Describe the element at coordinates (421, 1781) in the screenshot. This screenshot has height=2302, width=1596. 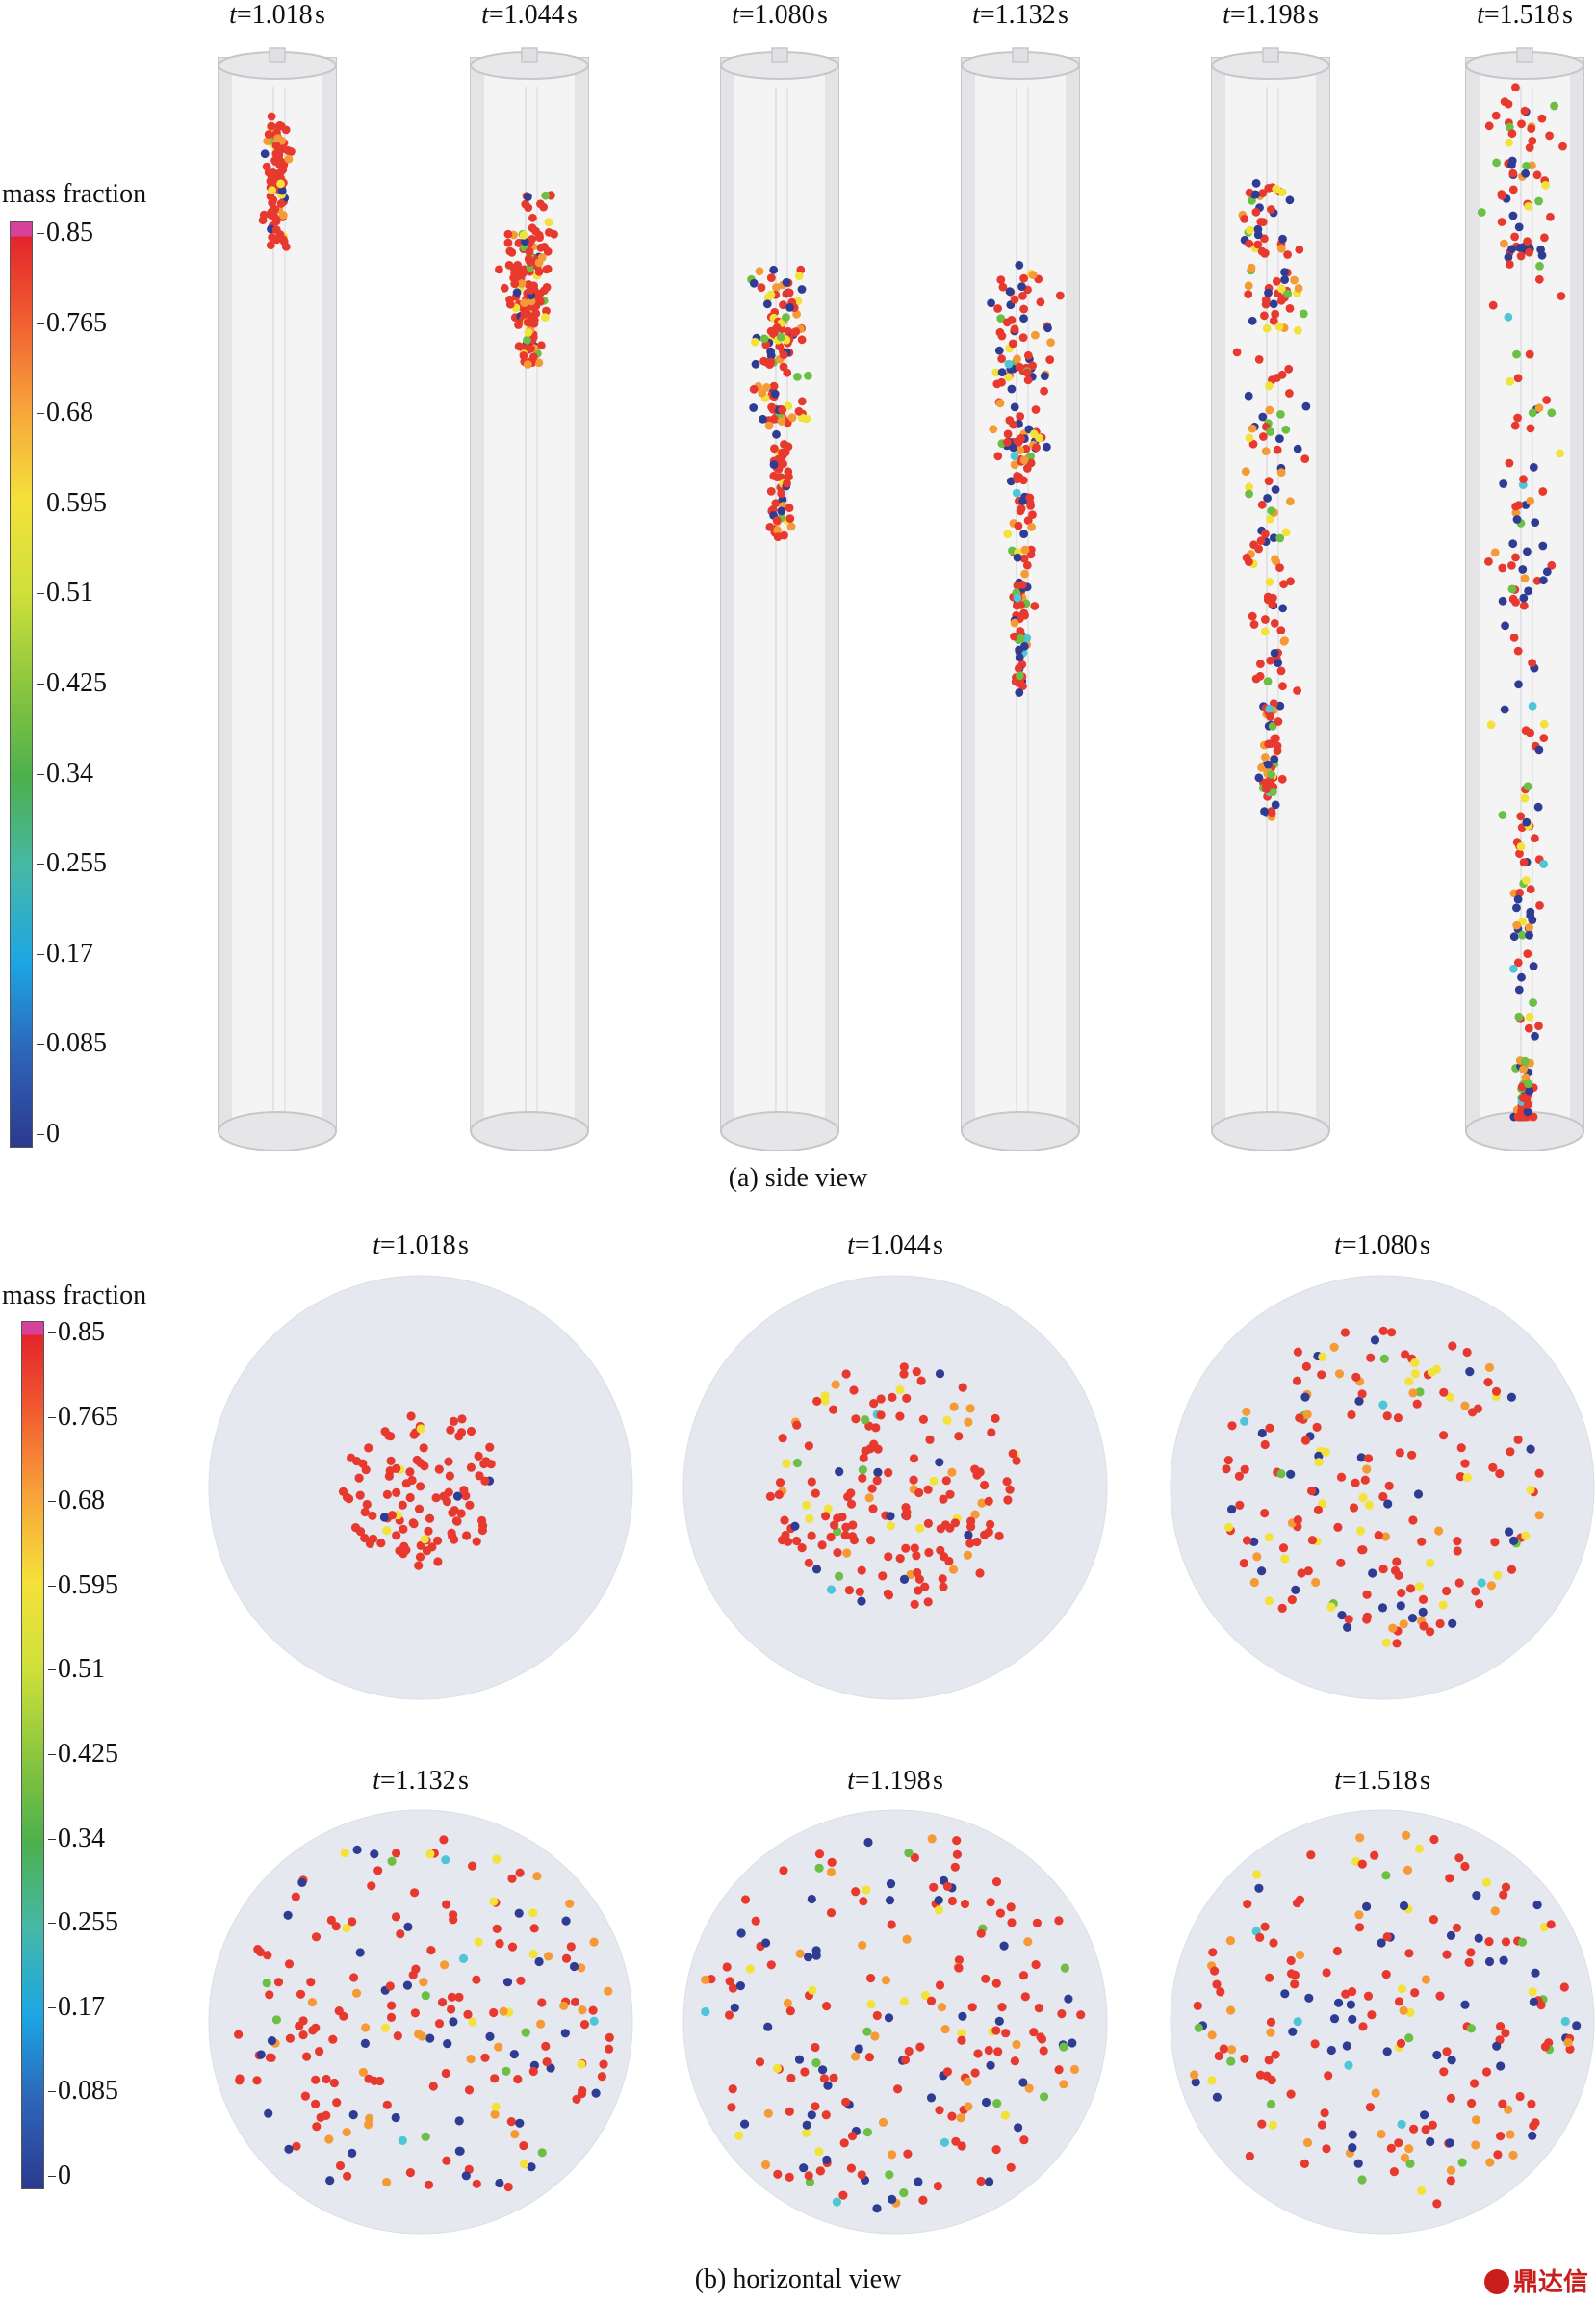
I see `top-time-label-4: t=1.132 s` at that location.